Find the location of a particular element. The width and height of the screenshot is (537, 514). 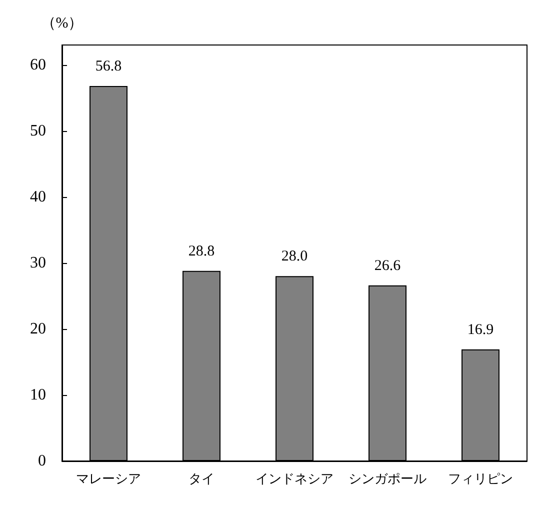

y-tick-label: 30 is located at coordinates (38, 263).